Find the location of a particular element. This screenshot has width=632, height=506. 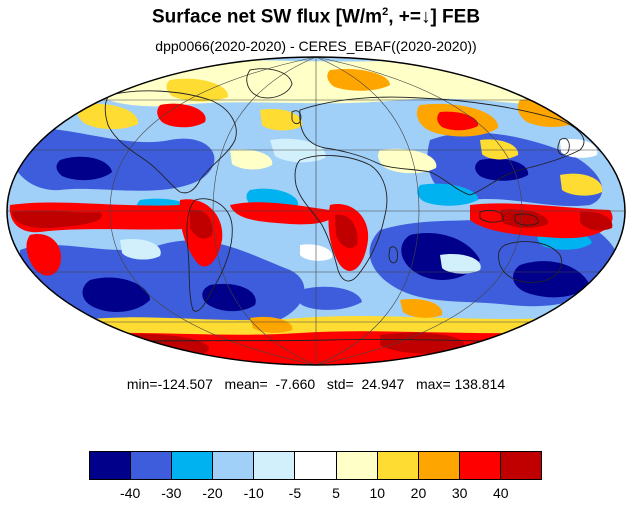

colorbar-tick-label: -5 is located at coordinates (295, 493).